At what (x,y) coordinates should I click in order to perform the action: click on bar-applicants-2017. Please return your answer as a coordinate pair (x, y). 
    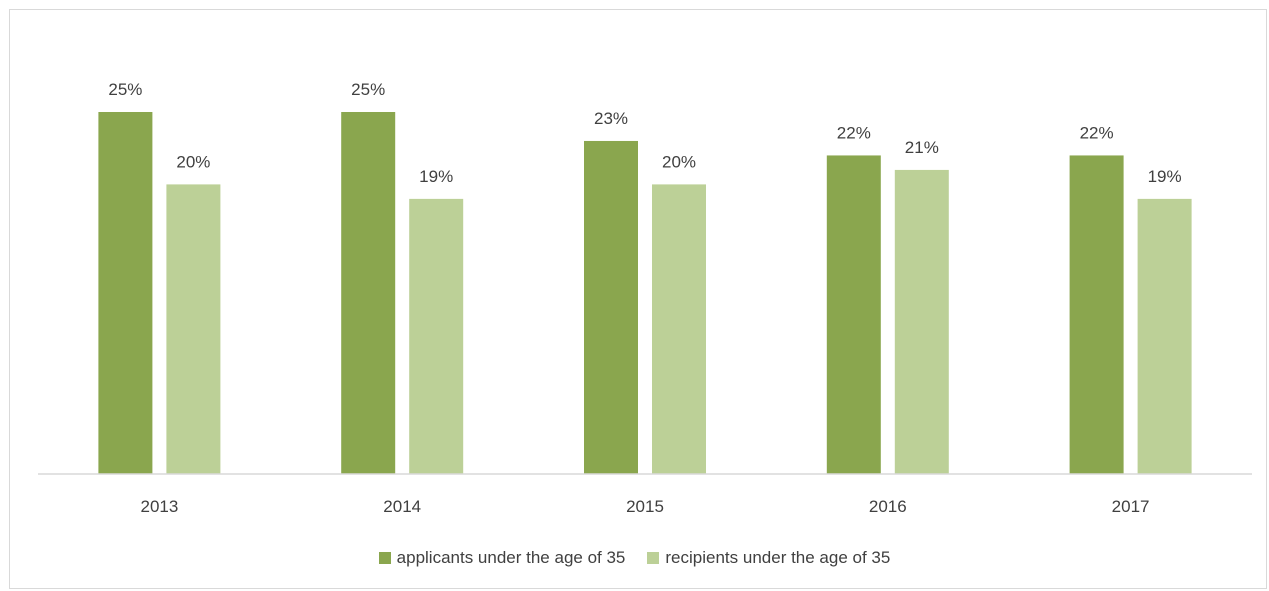
    Looking at the image, I should click on (1096, 314).